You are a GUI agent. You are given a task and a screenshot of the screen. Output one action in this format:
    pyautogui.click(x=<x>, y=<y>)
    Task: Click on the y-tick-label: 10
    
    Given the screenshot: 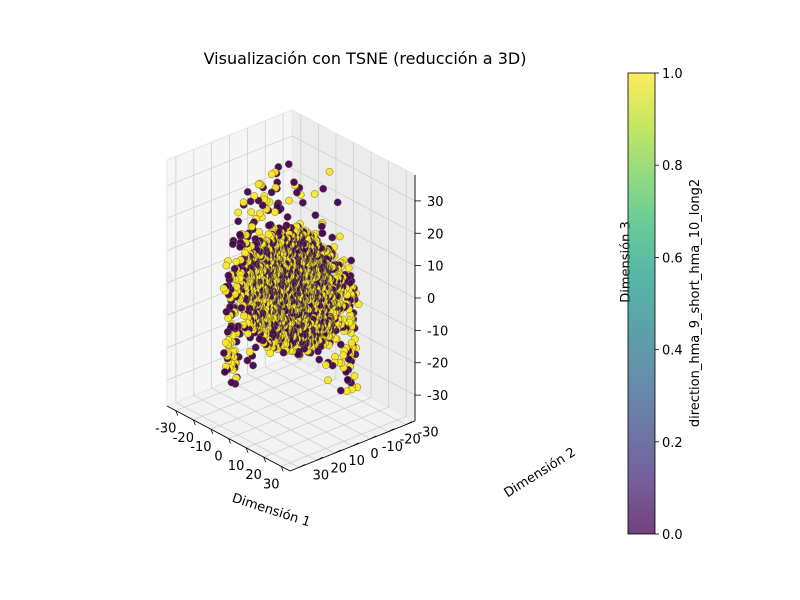 What is the action you would take?
    pyautogui.click(x=356, y=461)
    